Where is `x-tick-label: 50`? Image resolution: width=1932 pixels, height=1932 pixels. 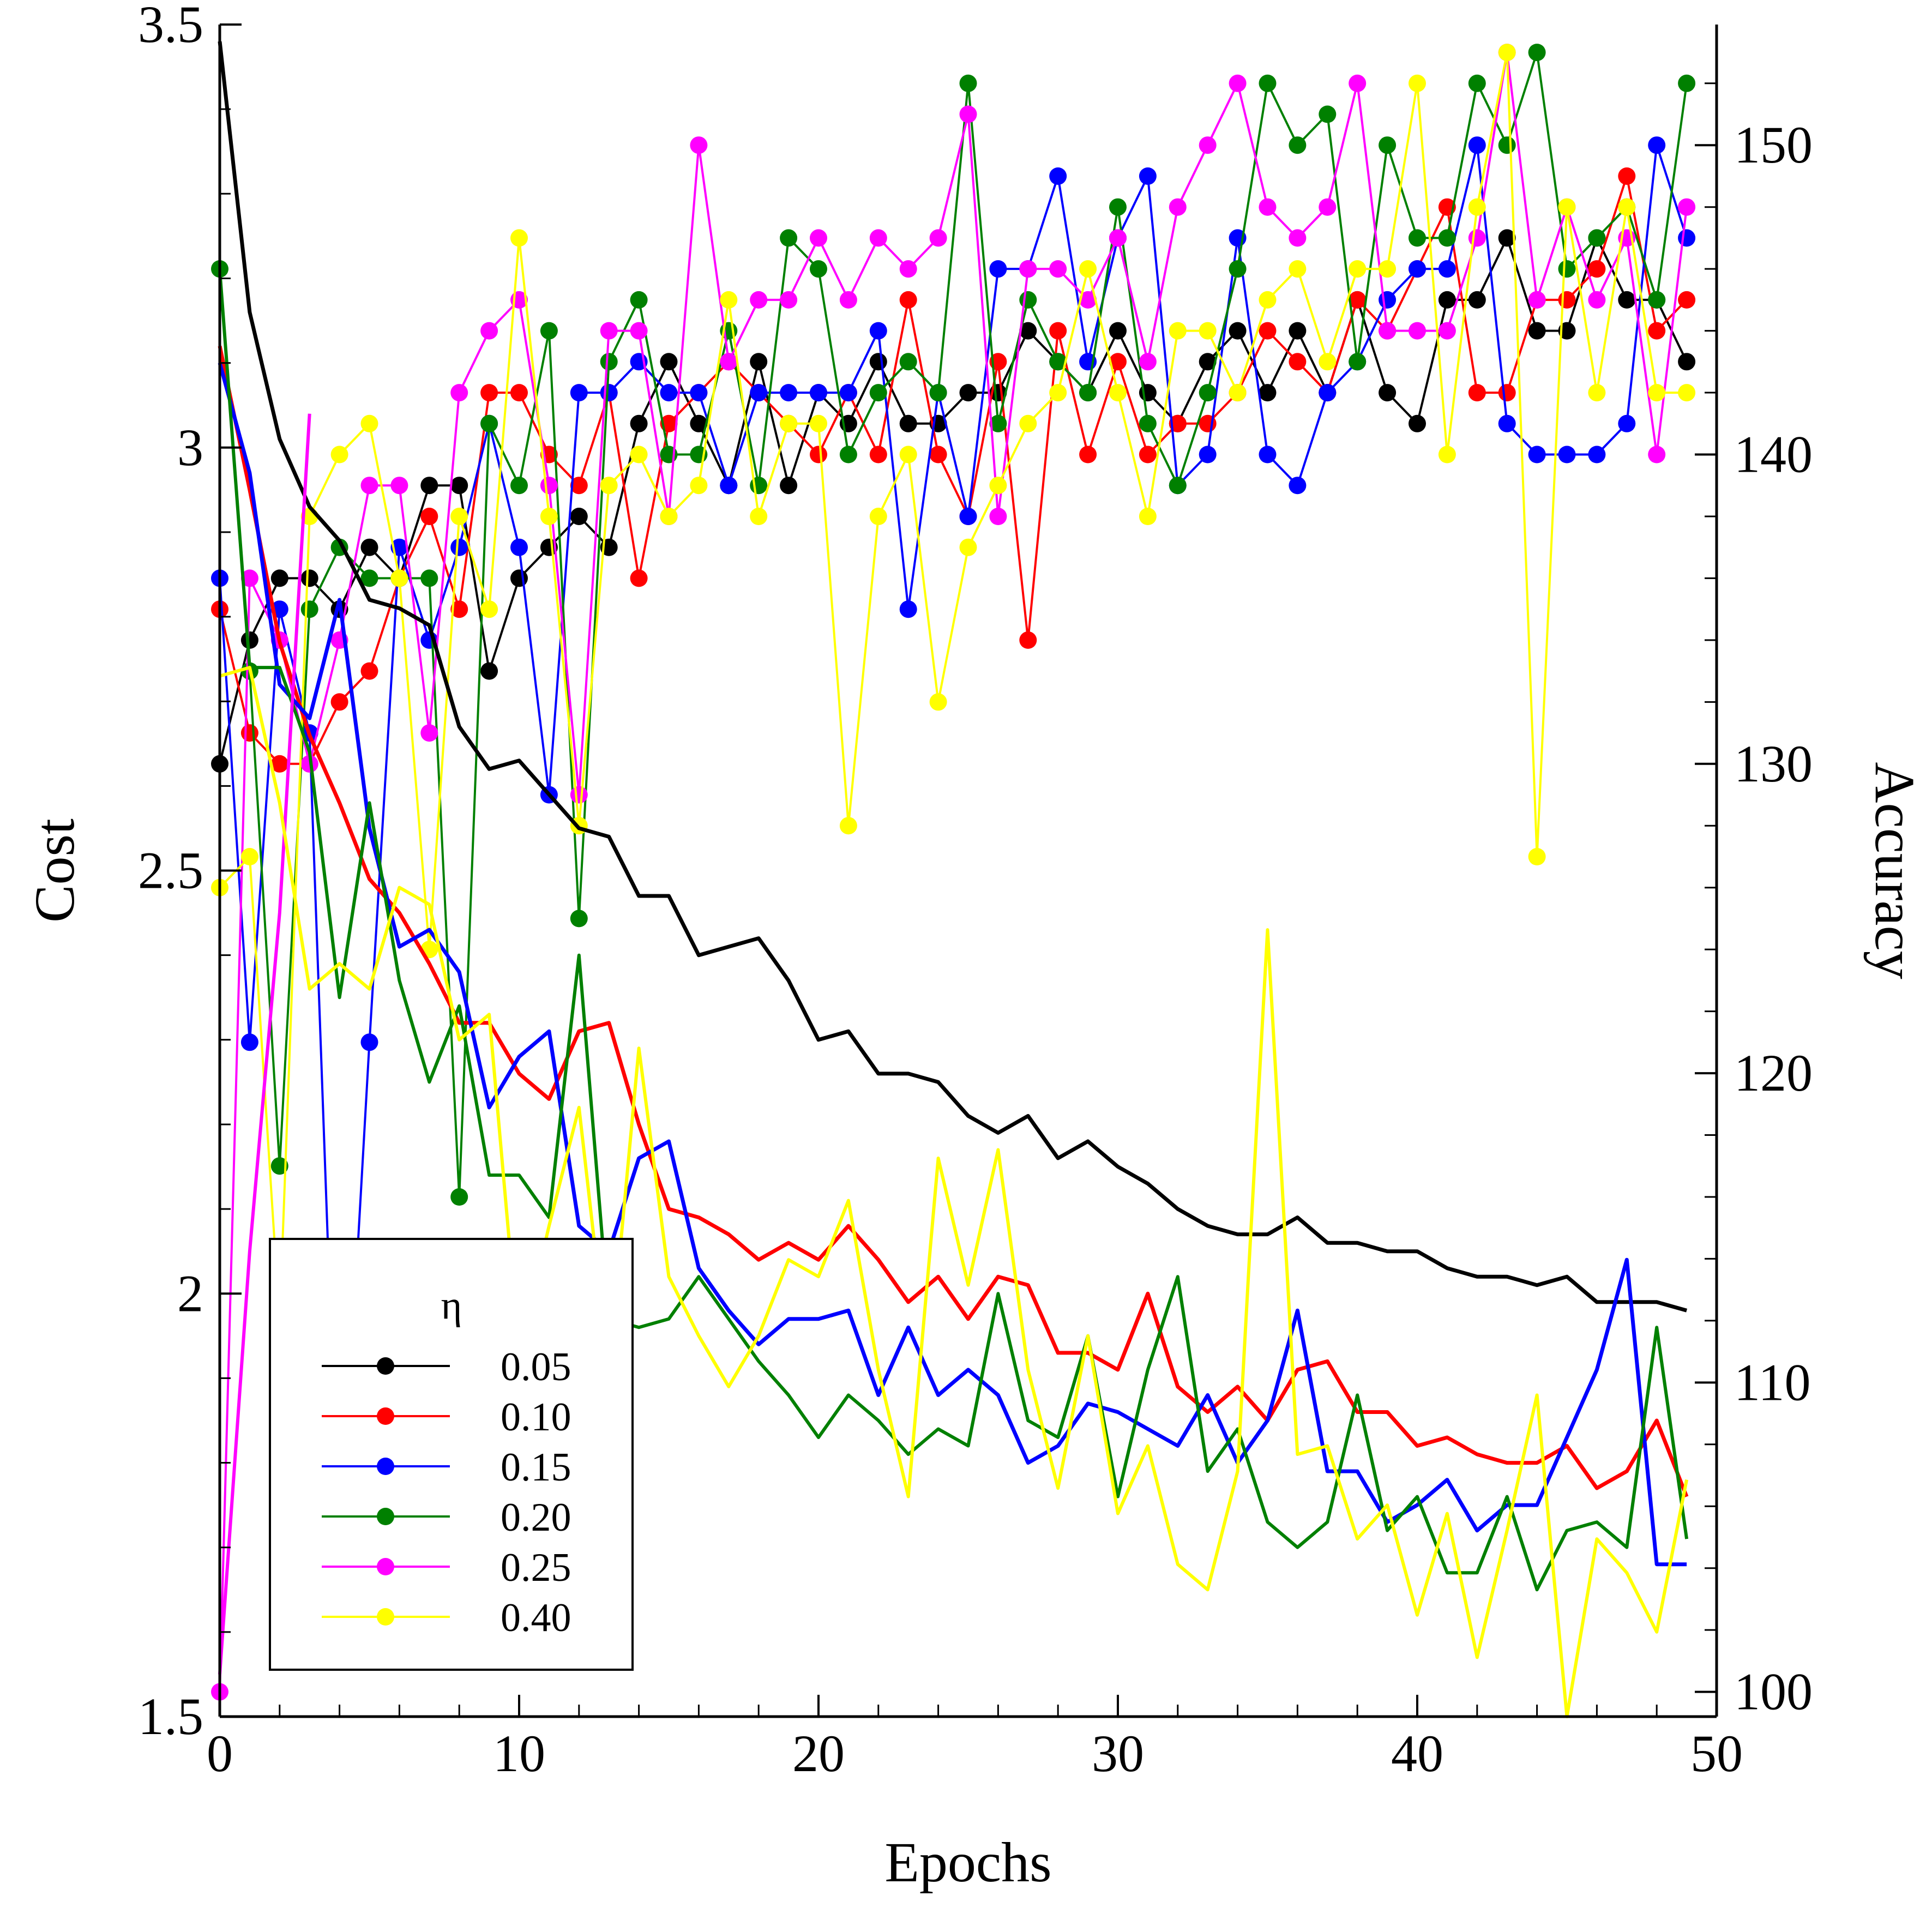 x-tick-label: 50 is located at coordinates (1716, 1753).